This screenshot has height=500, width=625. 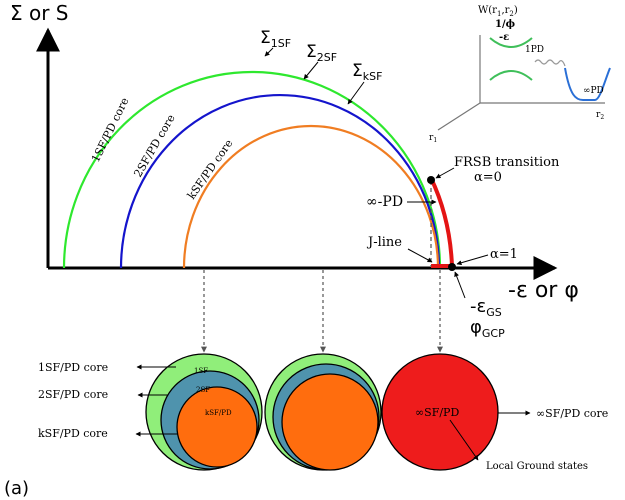 I want to click on sigma-ksf-pointer, so click(x=356, y=93).